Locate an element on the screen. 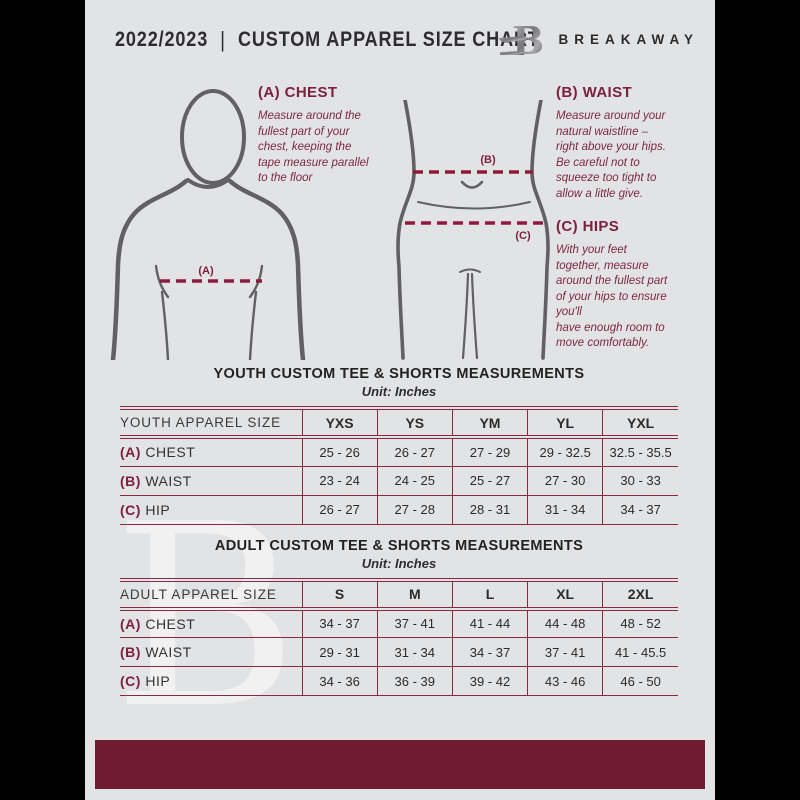 The image size is (800, 800). measurement-value: 36 - 39 is located at coordinates (414, 681).